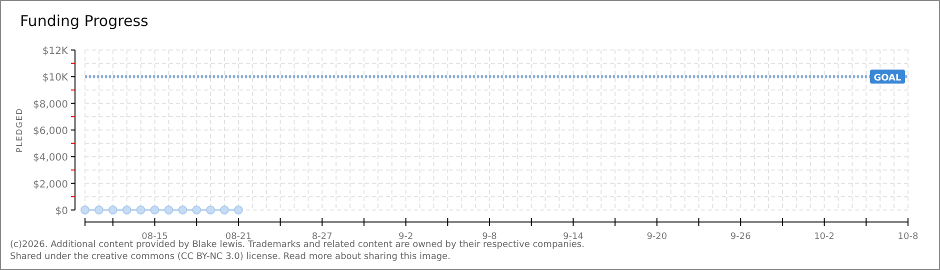 The height and width of the screenshot is (270, 940). What do you see at coordinates (84, 21) in the screenshot?
I see `chart-title: Funding Progress` at bounding box center [84, 21].